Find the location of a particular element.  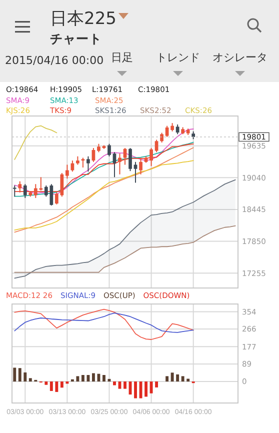

text: トレンド is located at coordinates (178, 57).